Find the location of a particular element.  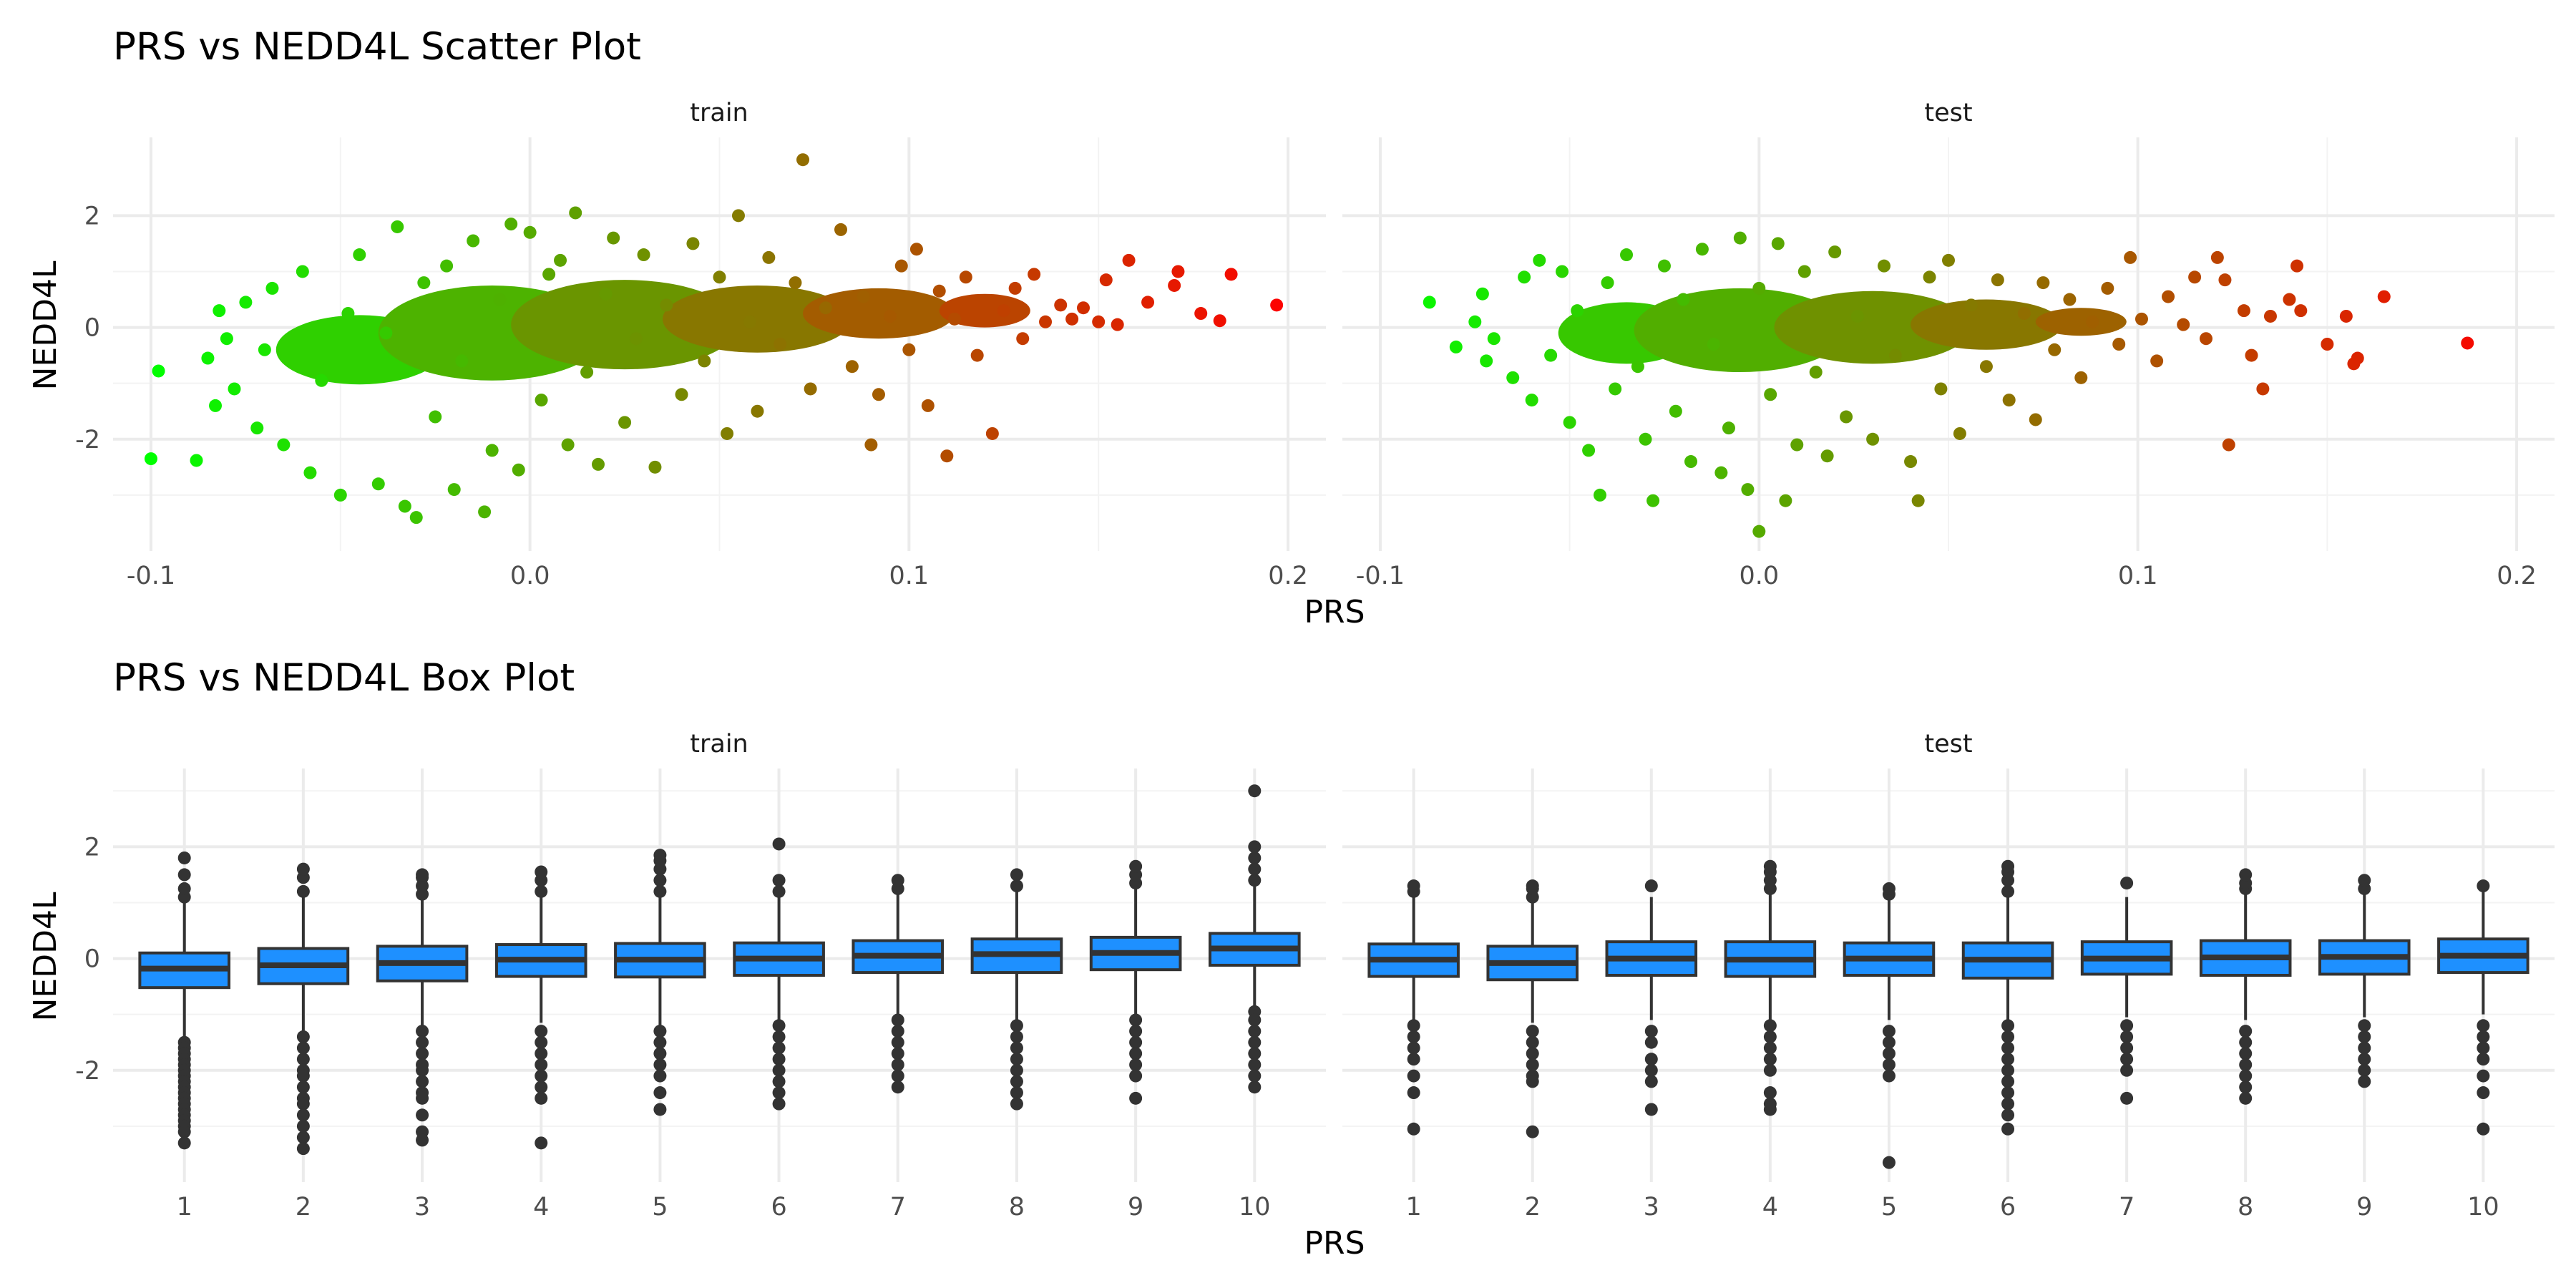

x-tick-label: 8 is located at coordinates (1017, 1207).